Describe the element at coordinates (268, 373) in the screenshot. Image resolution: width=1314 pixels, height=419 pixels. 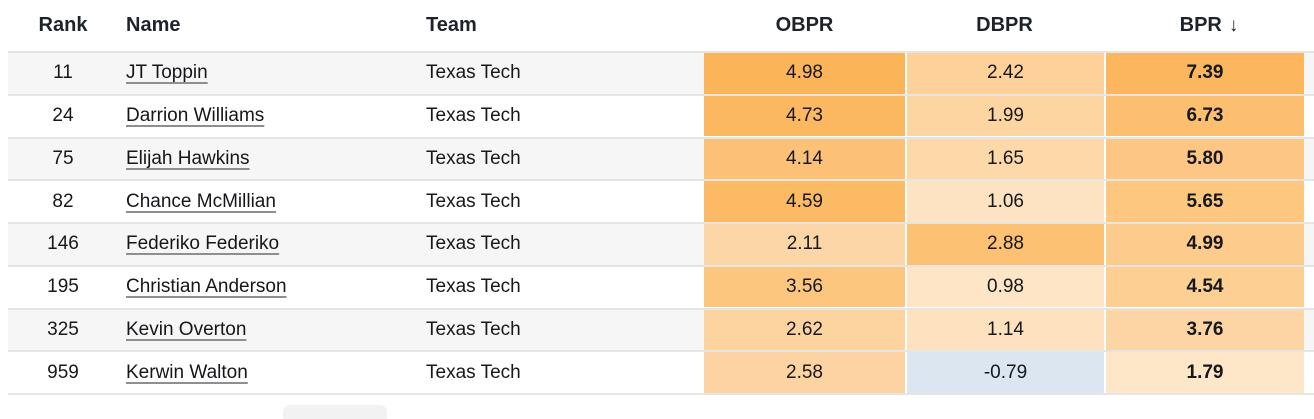
I see `name-cell: Kerwin Walton` at that location.